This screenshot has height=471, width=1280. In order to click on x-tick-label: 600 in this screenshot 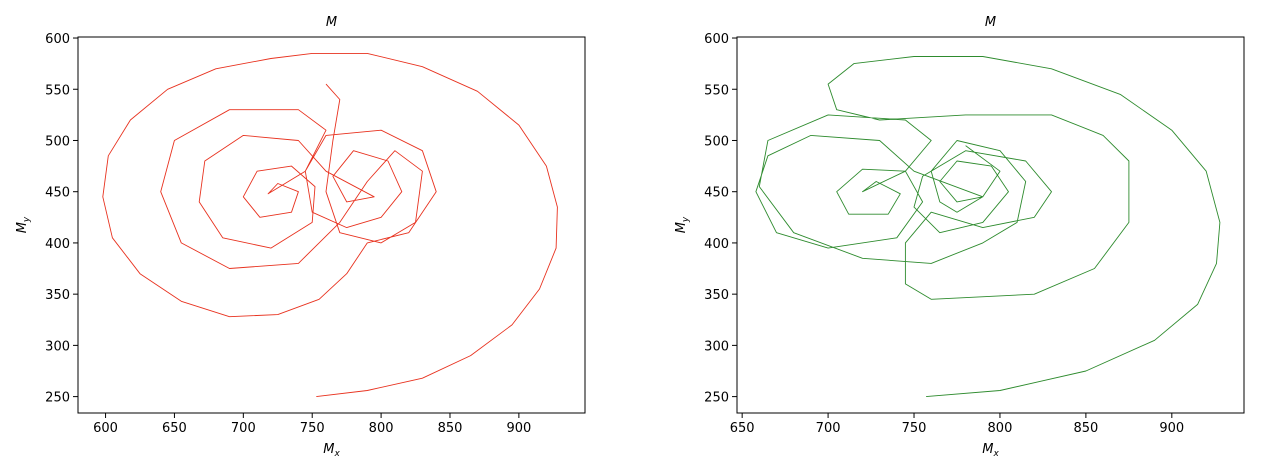, I will do `click(105, 428)`.